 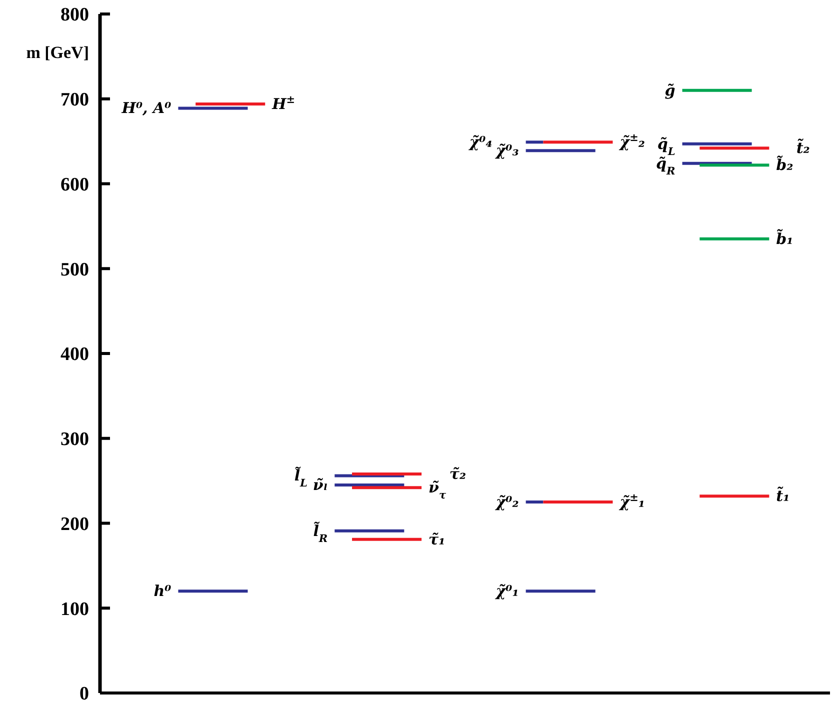 I want to click on y-tick-label: 300, so click(x=74, y=439).